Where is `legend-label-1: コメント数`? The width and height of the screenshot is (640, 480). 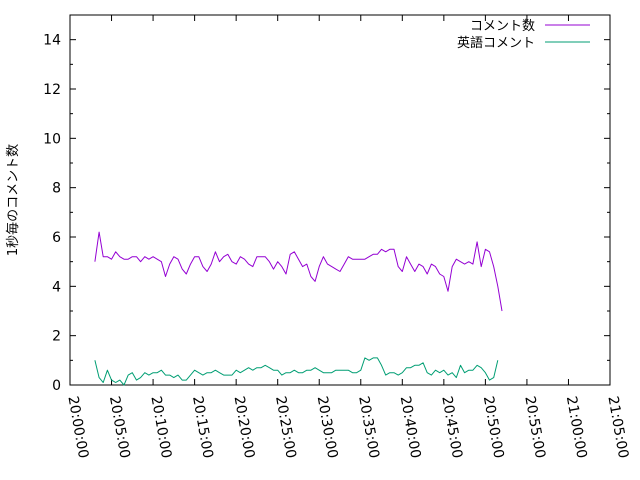 legend-label-1: コメント数 is located at coordinates (502, 26).